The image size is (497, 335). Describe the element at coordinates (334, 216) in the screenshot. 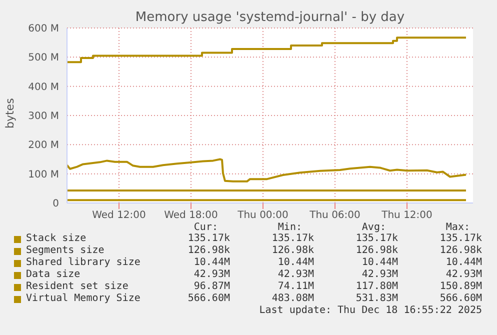

I see `x-tick-label: Thu 06:00` at that location.